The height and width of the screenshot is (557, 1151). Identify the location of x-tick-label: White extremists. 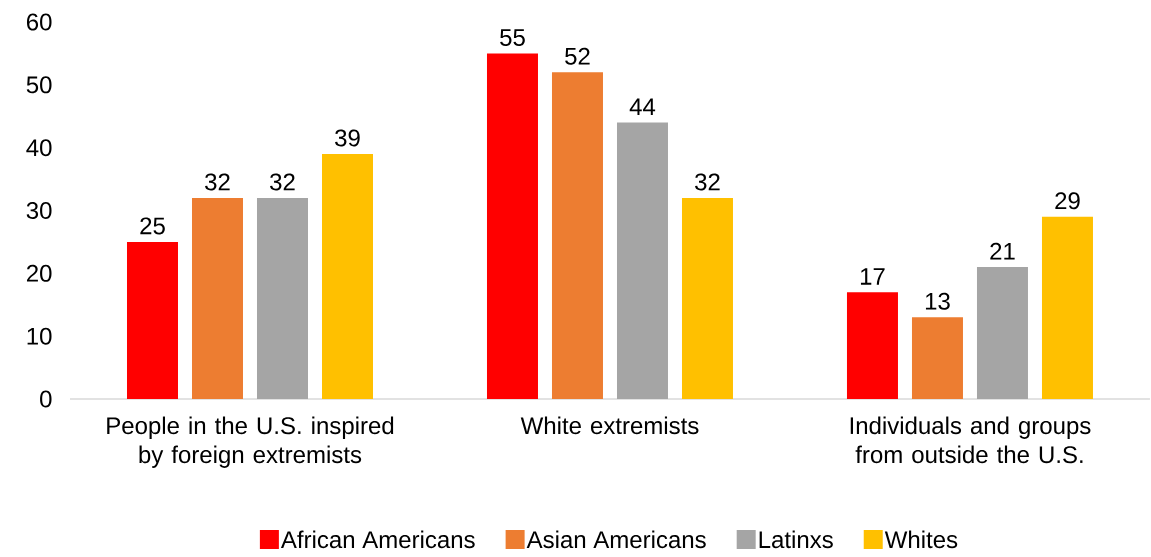
(609, 425).